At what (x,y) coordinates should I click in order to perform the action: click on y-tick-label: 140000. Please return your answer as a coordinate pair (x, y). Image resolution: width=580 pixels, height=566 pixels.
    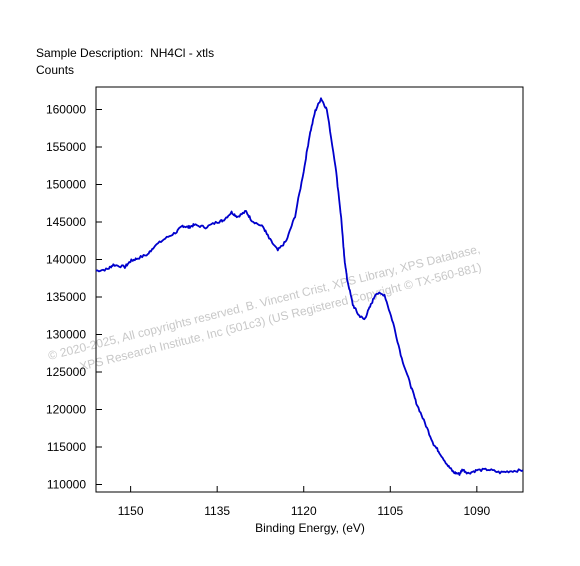
    Looking at the image, I should click on (66, 260).